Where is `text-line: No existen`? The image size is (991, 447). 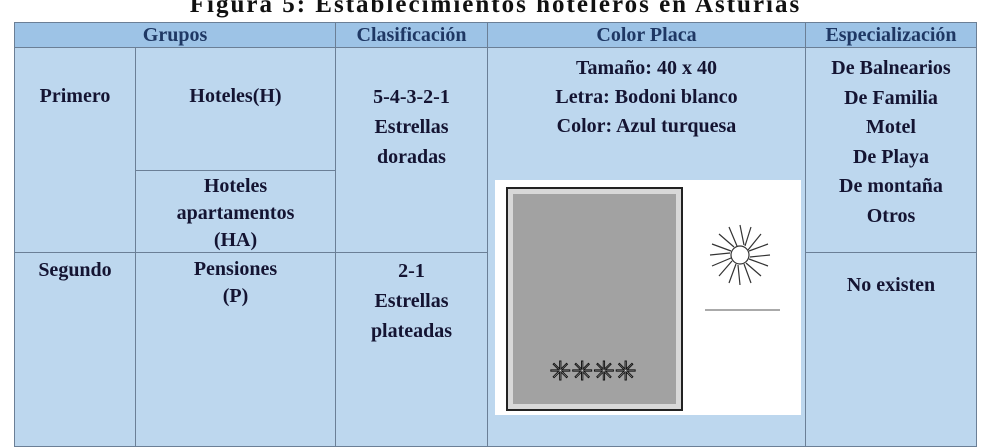 text-line: No existen is located at coordinates (891, 285).